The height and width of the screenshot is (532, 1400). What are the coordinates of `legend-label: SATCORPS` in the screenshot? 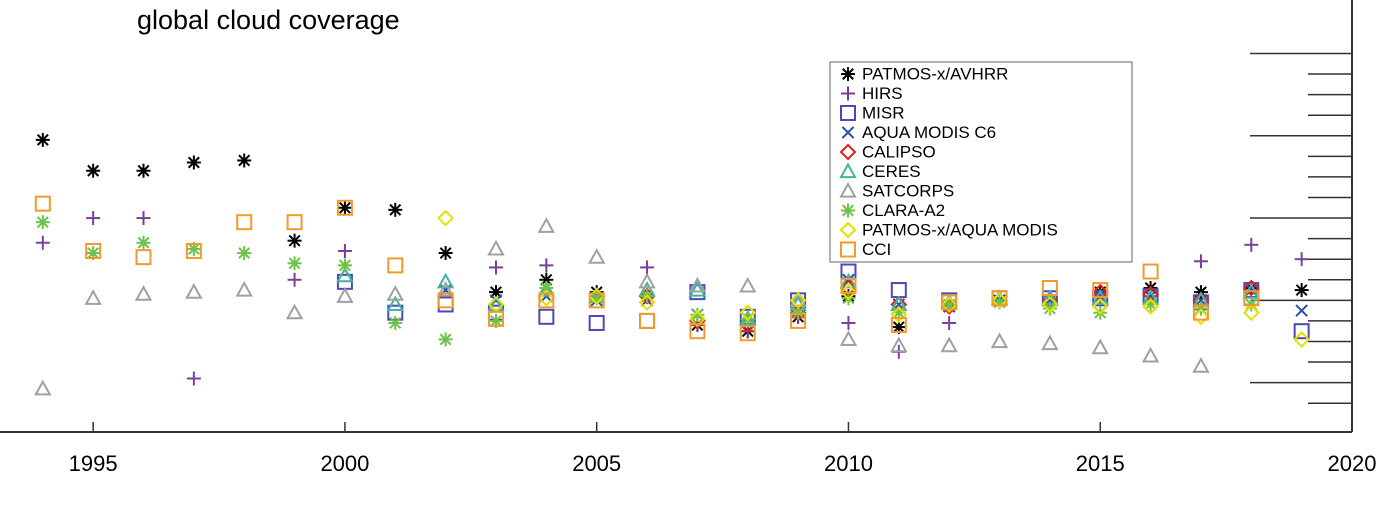 It's located at (908, 190).